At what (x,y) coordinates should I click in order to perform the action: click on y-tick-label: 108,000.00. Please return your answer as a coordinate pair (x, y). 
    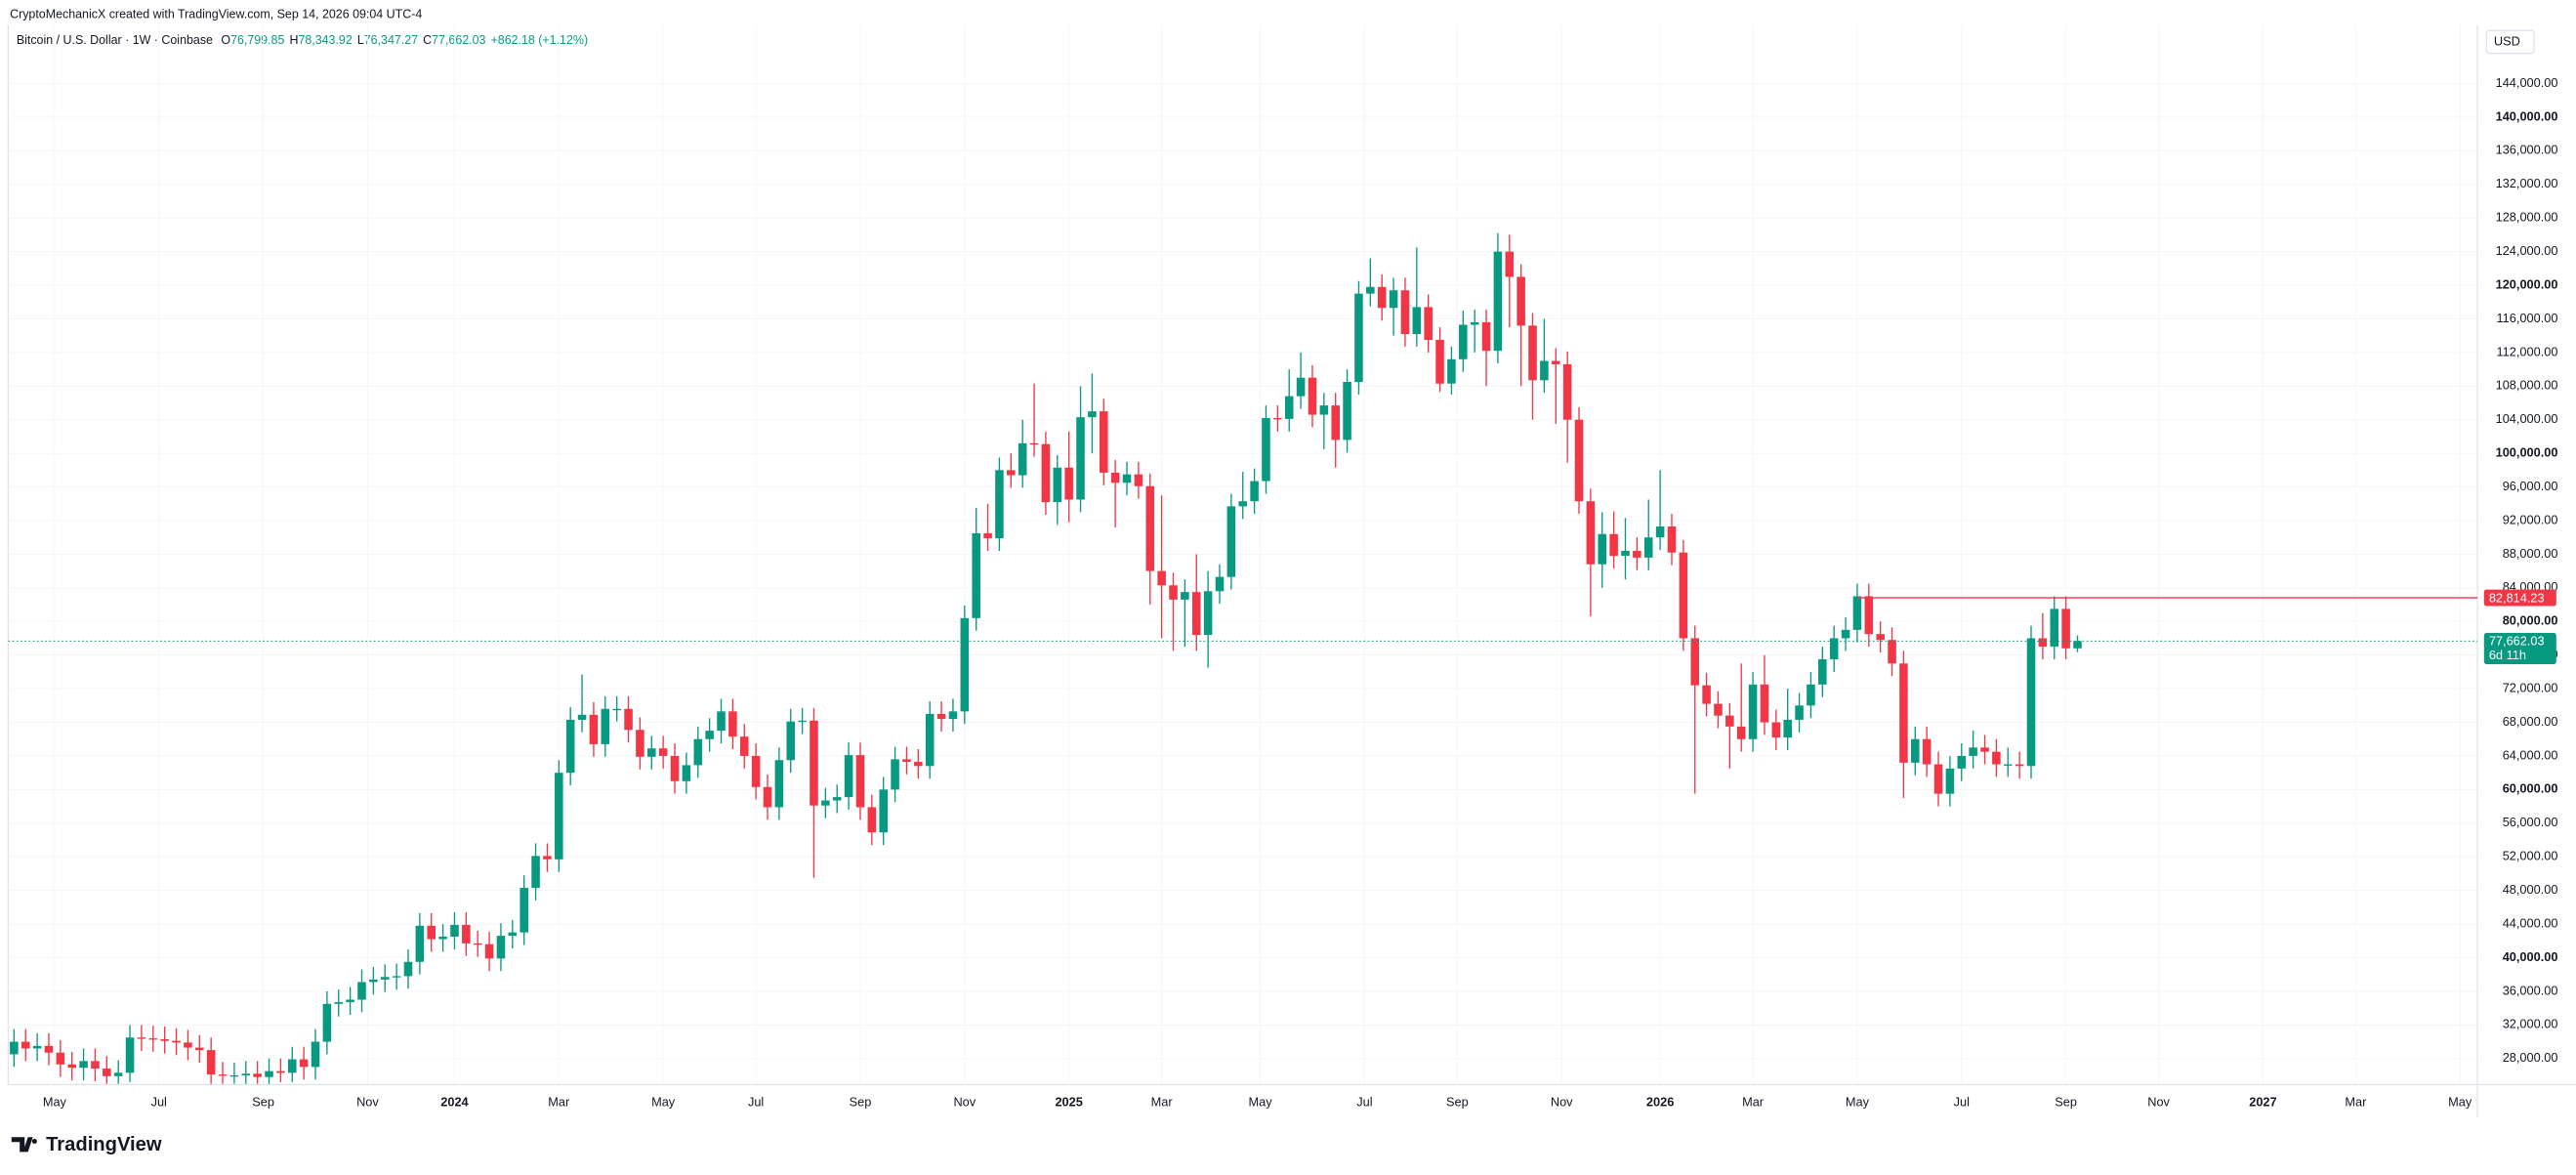
    Looking at the image, I should click on (2527, 385).